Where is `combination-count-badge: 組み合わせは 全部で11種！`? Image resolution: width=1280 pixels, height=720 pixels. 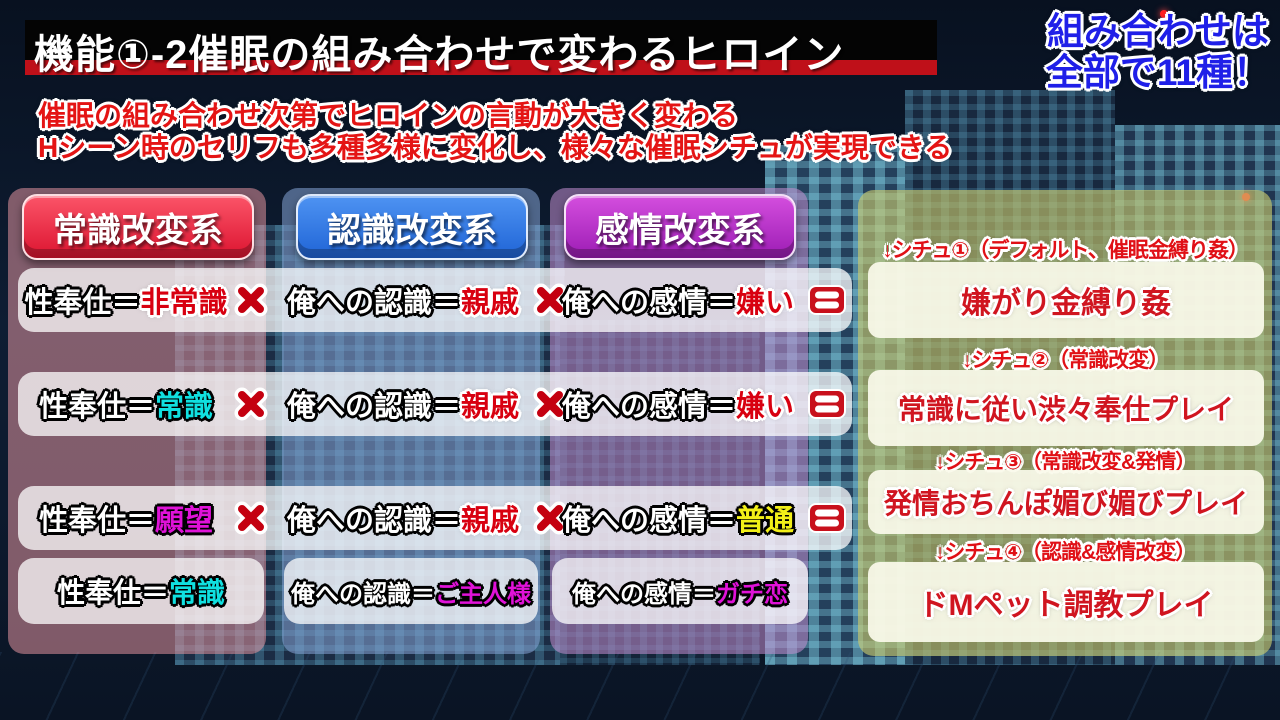
combination-count-badge: 組み合わせは 全部で11種！ is located at coordinates (1157, 52).